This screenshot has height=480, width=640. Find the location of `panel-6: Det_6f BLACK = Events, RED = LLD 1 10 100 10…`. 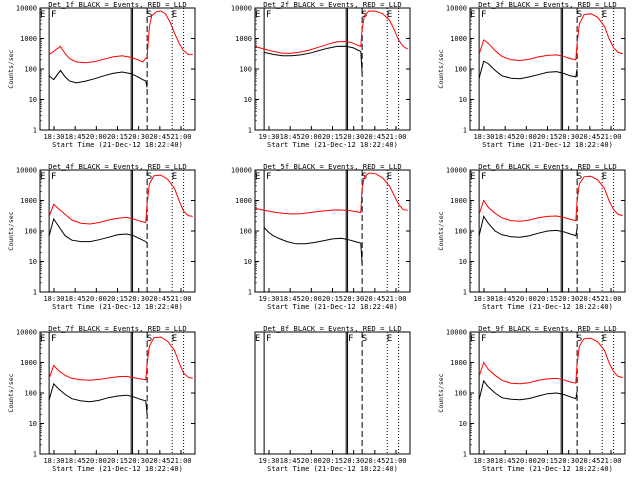

panel-6: Det_6f BLACK = Events, RED = LLD 1 10 100 10… is located at coordinates (531, 236).